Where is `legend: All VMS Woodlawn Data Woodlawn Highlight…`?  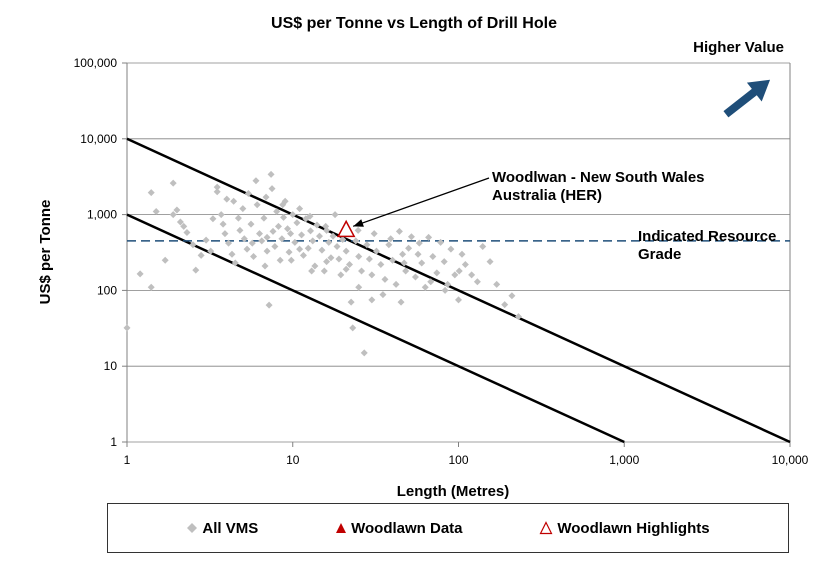
legend: All VMS Woodlawn Data Woodlawn Highlight… is located at coordinates (448, 528).